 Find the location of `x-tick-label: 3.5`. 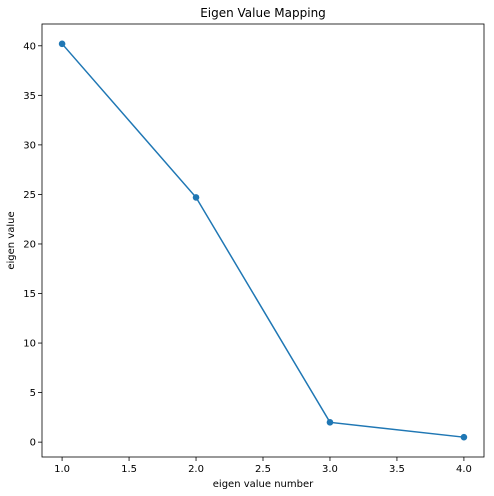

x-tick-label: 3.5 is located at coordinates (397, 469).